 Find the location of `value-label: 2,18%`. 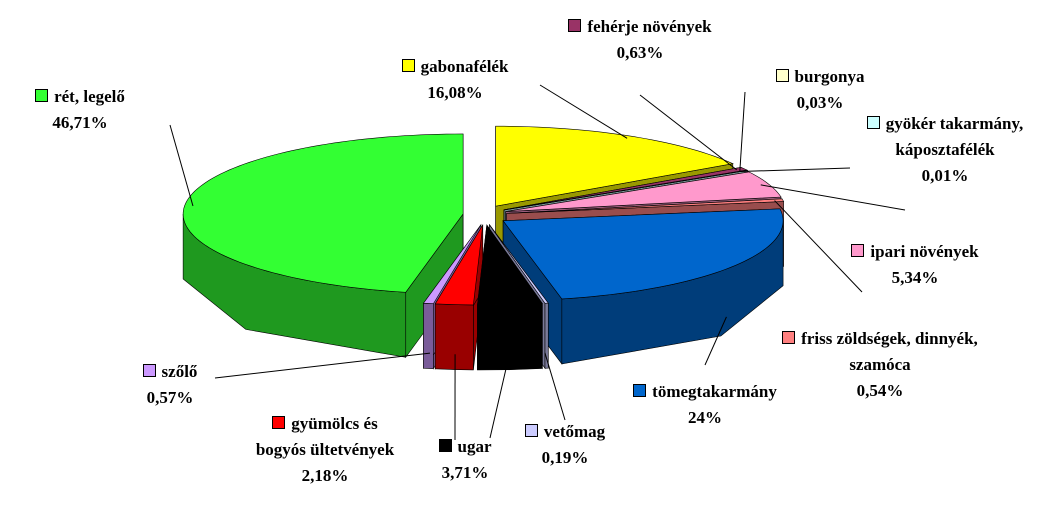

value-label: 2,18% is located at coordinates (325, 475).